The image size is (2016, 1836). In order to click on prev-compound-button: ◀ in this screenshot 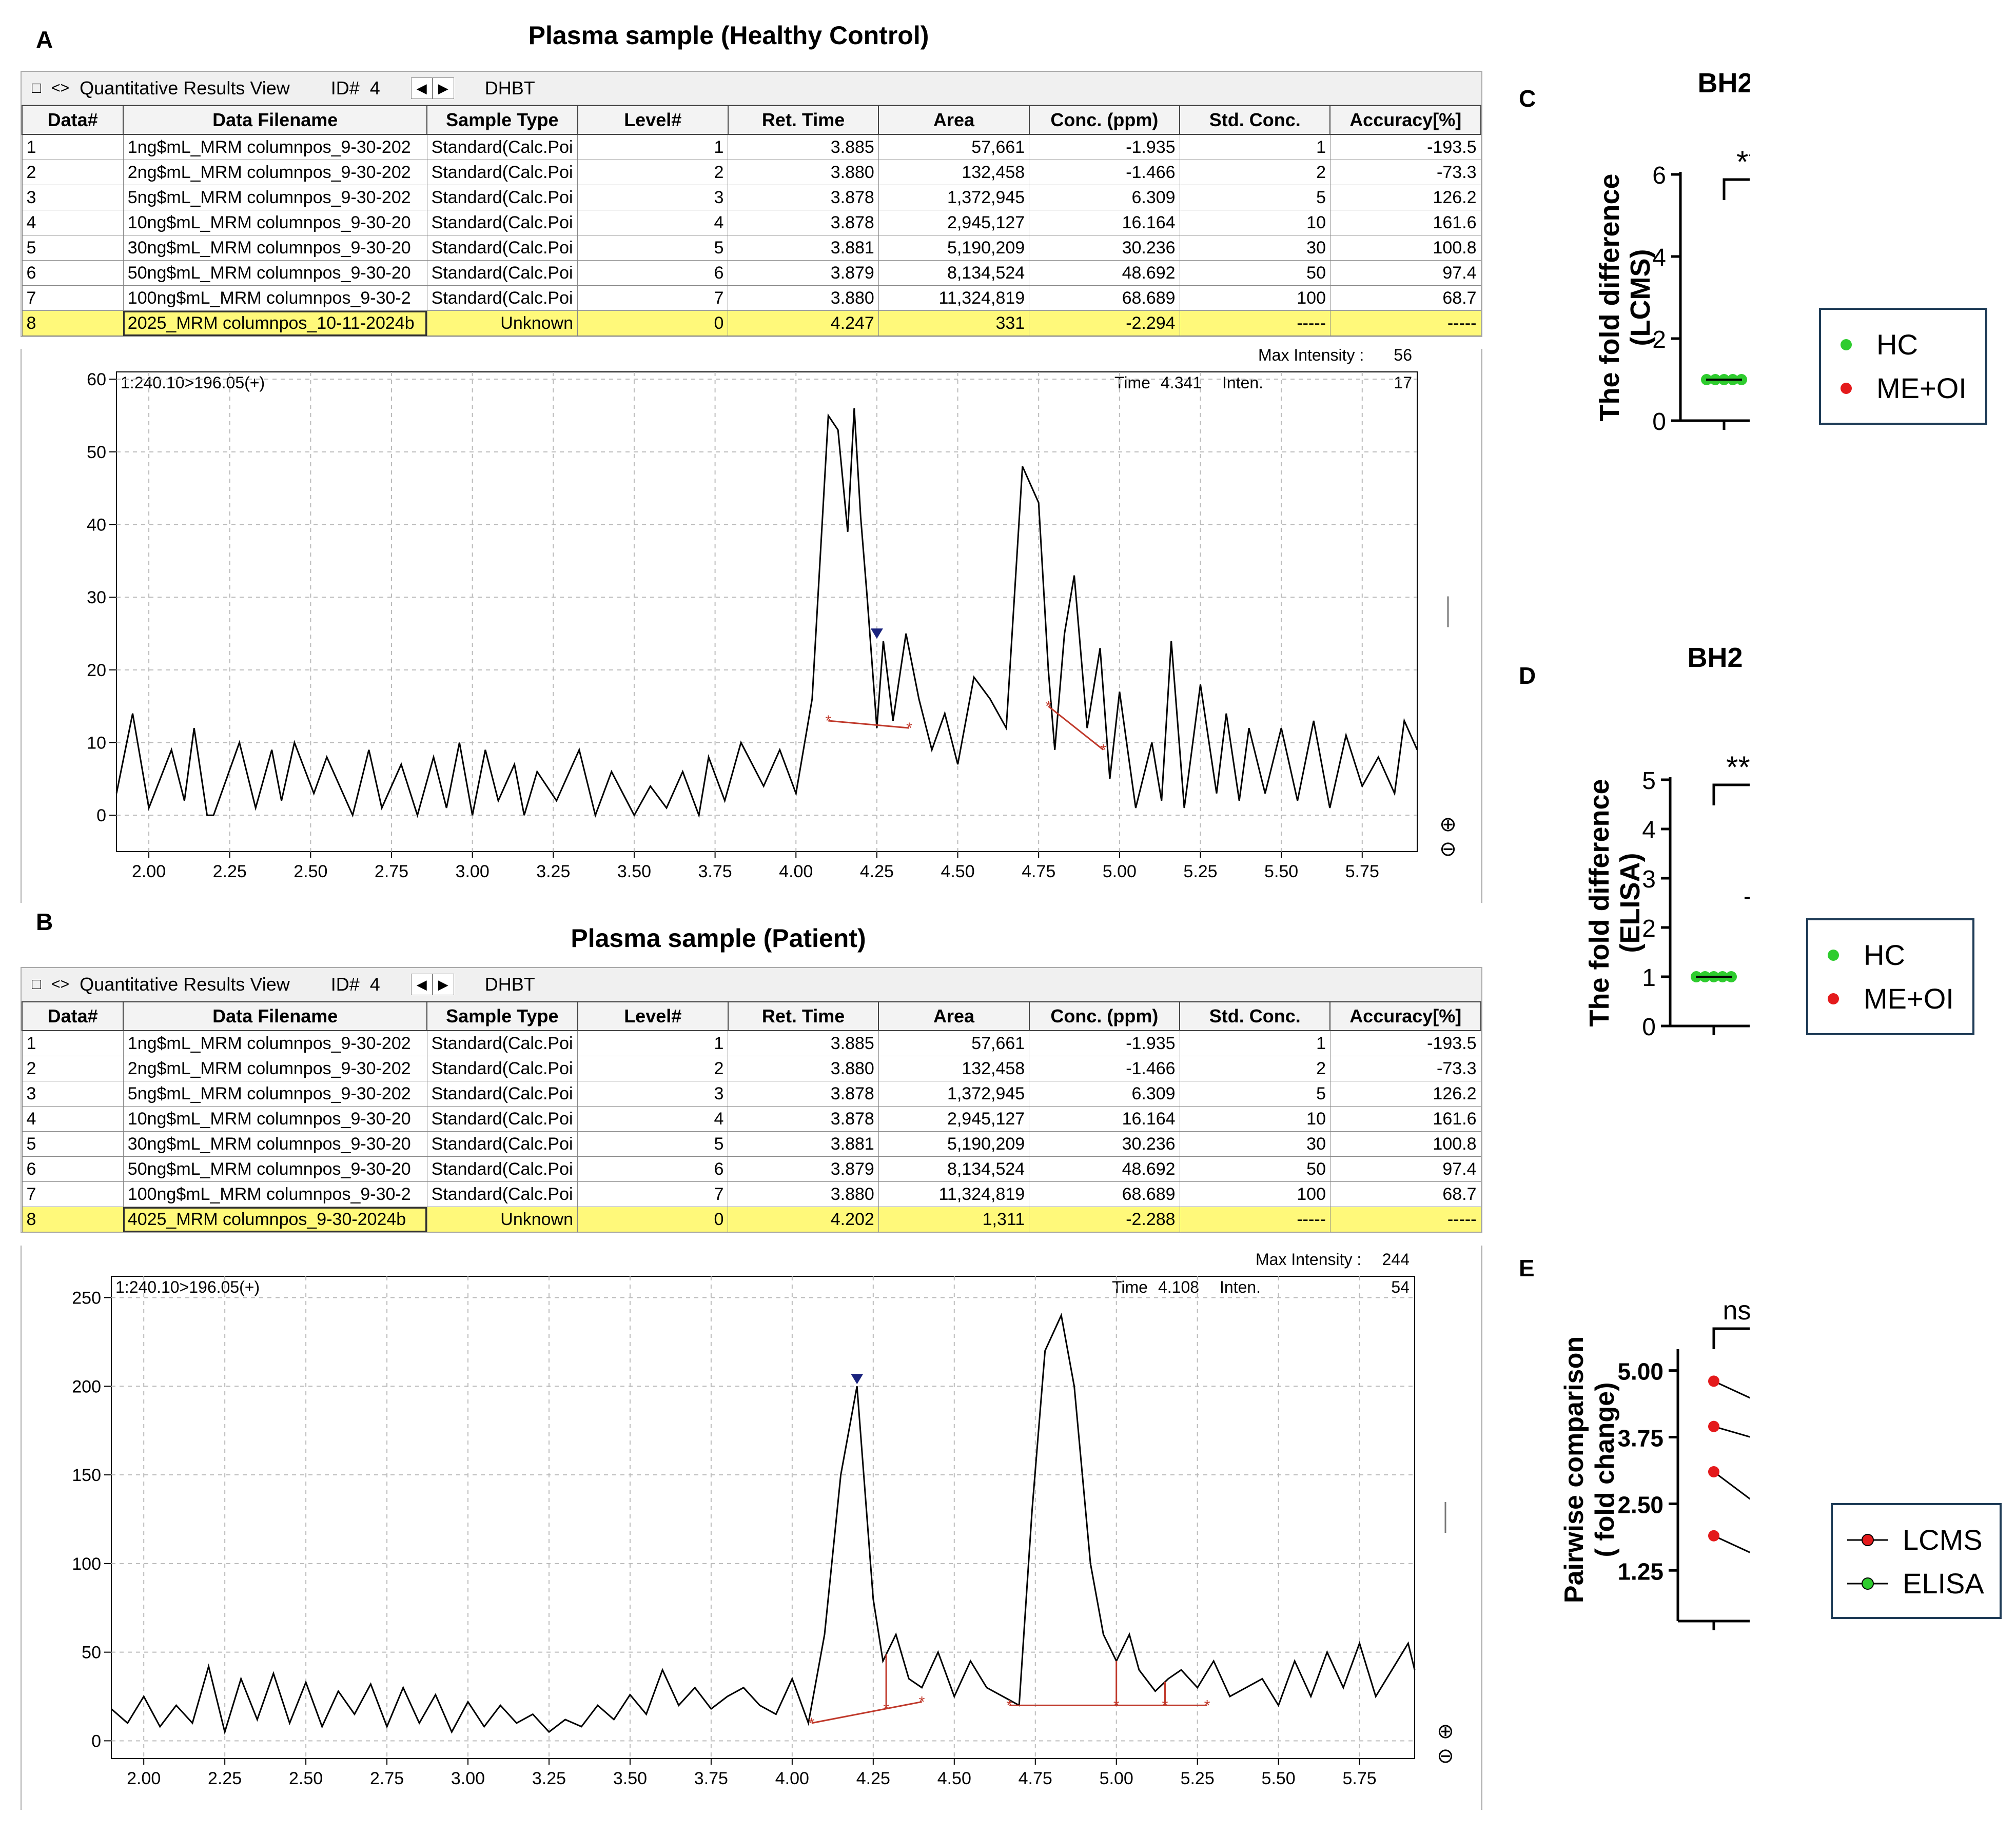, I will do `click(422, 984)`.